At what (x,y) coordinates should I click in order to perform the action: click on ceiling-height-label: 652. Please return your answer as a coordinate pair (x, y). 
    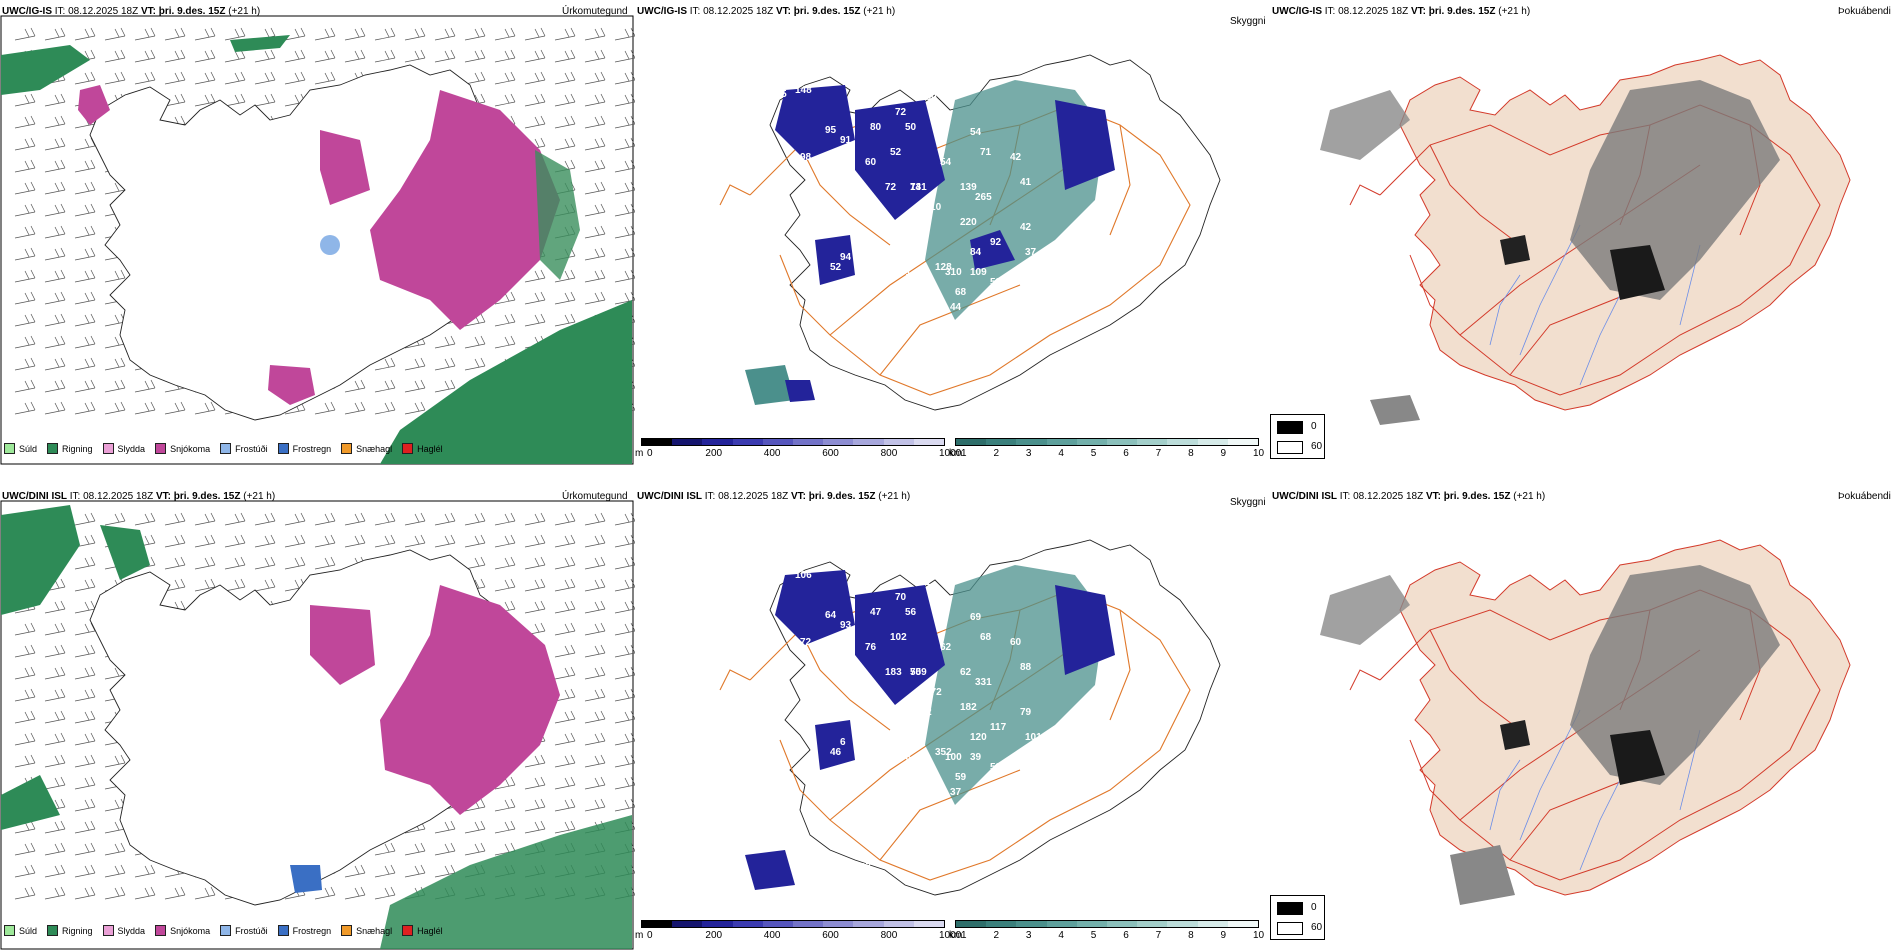
    Looking at the image, I should click on (923, 712).